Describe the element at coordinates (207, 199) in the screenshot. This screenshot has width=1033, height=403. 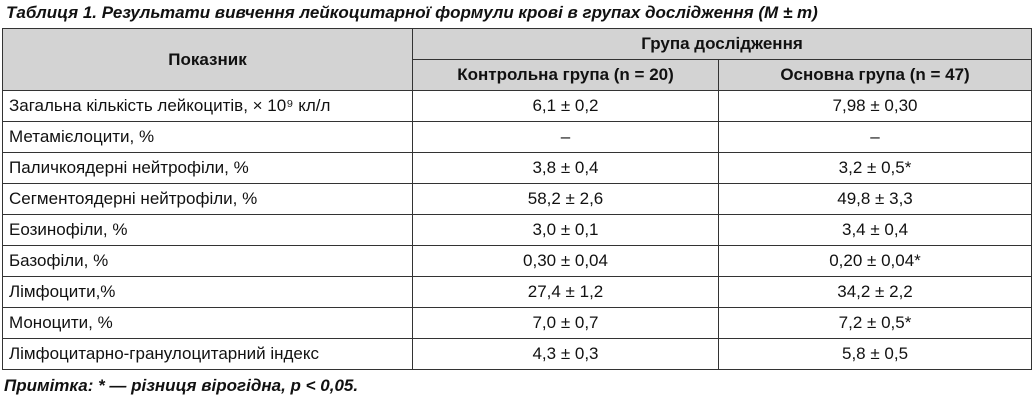
I see `row-label: Сегментоядерні нейтрофіли, %` at that location.